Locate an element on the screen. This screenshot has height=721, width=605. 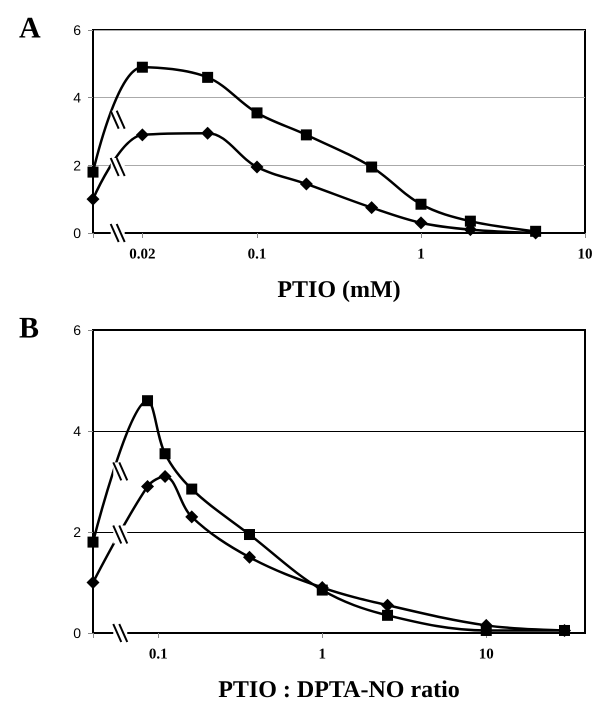
chart-title: A is located at coordinates (30, 28).